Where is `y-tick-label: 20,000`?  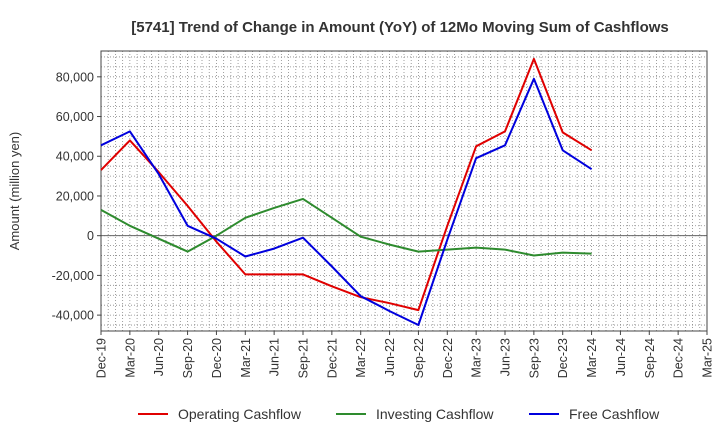 y-tick-label: 20,000 is located at coordinates (75, 196).